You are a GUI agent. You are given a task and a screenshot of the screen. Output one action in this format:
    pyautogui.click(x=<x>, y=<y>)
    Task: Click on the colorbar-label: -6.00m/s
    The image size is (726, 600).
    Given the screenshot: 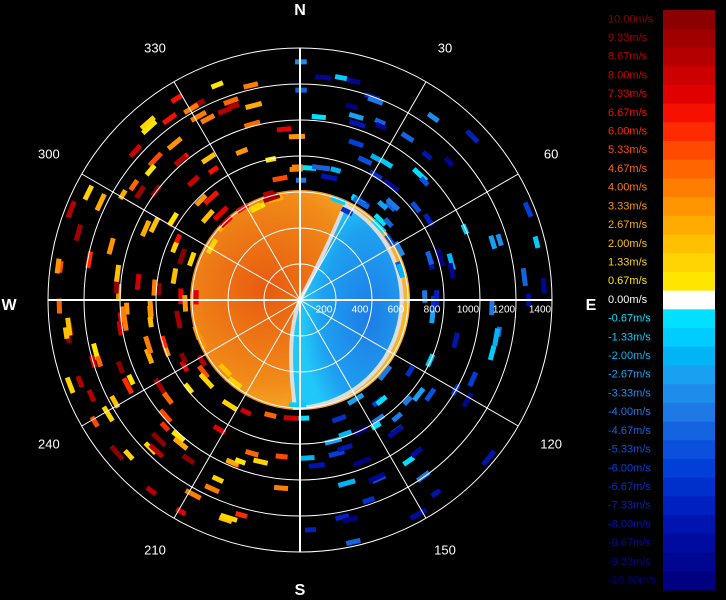 What is the action you would take?
    pyautogui.click(x=629, y=468)
    